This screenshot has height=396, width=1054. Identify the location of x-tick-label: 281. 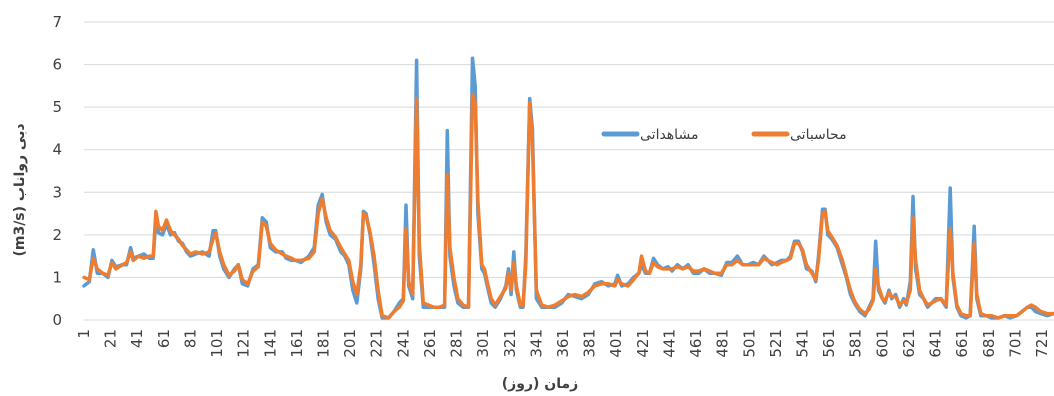
(457, 343).